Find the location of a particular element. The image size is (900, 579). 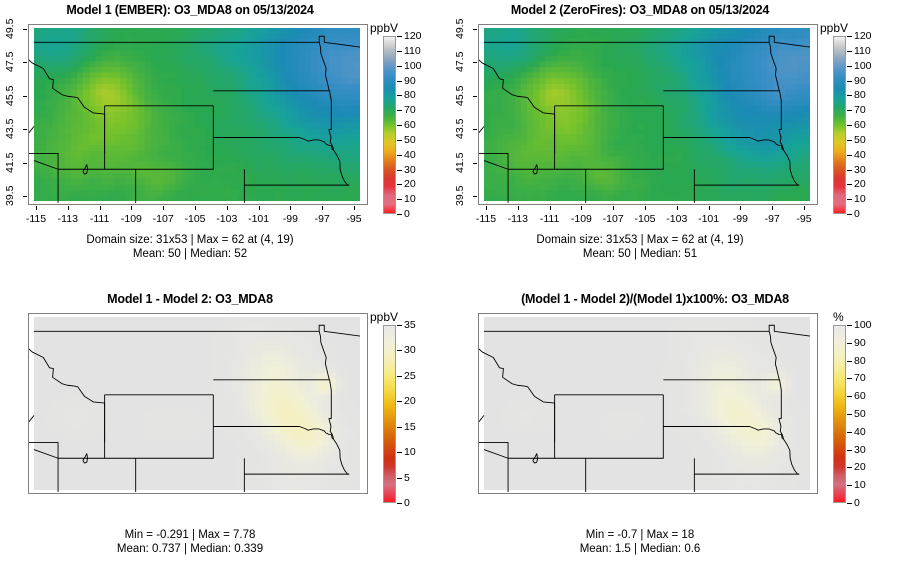

map-plot-model1 is located at coordinates (198, 114).